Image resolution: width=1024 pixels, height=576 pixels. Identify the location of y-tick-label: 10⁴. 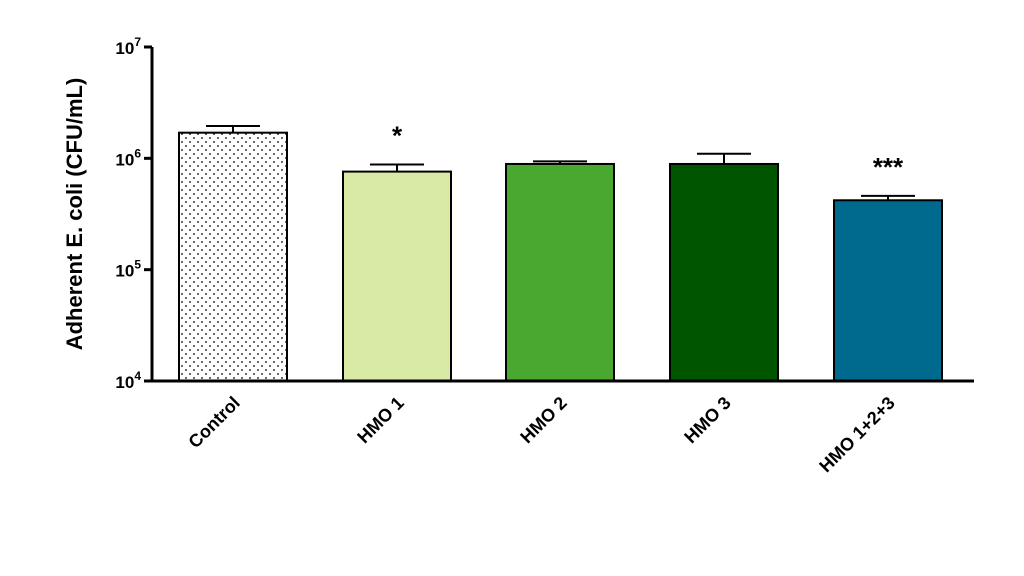
(128, 380).